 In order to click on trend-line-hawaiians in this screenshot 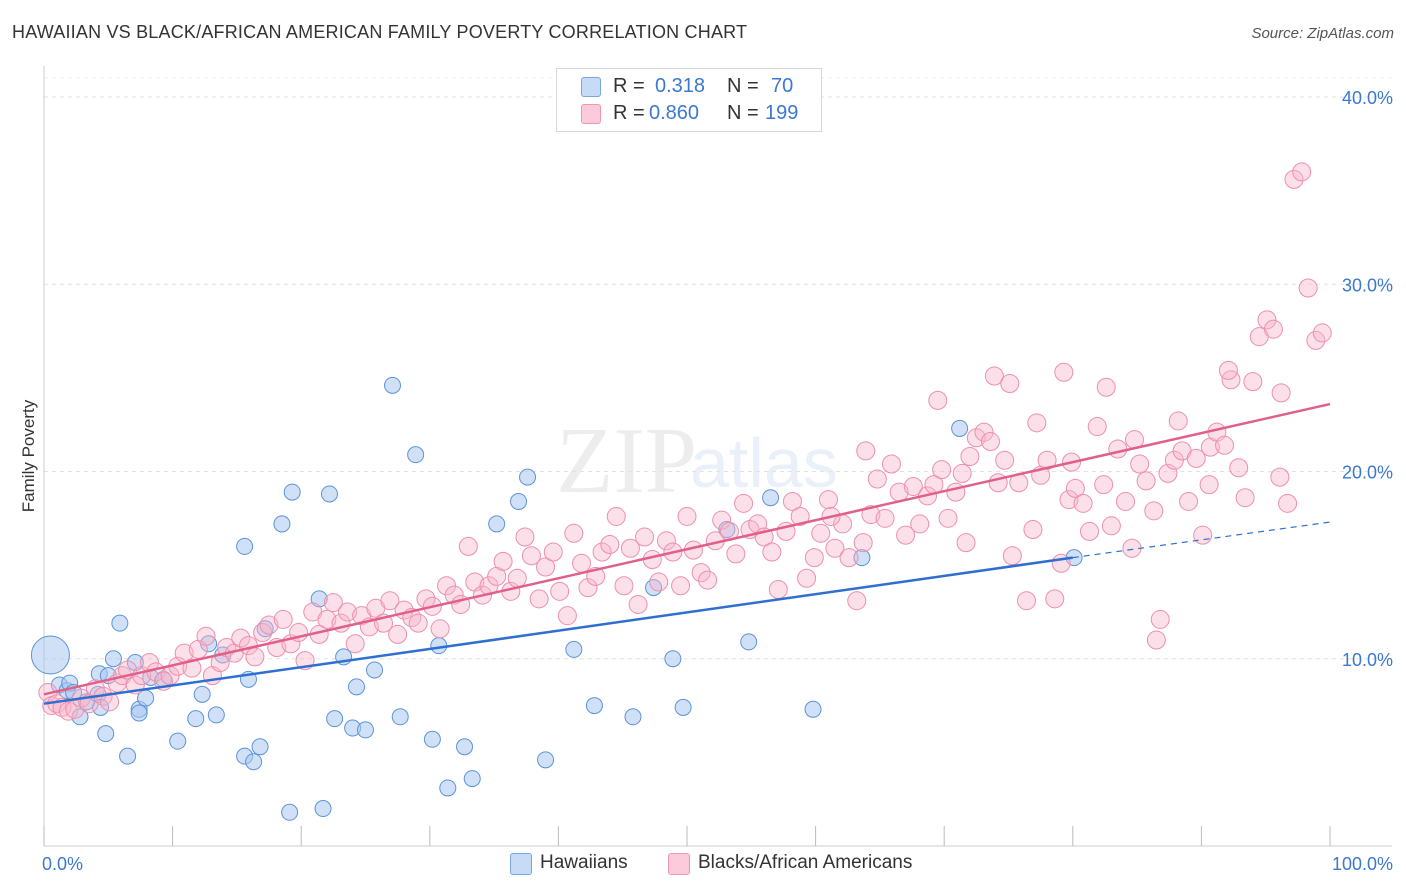, I will do `click(558, 630)`.